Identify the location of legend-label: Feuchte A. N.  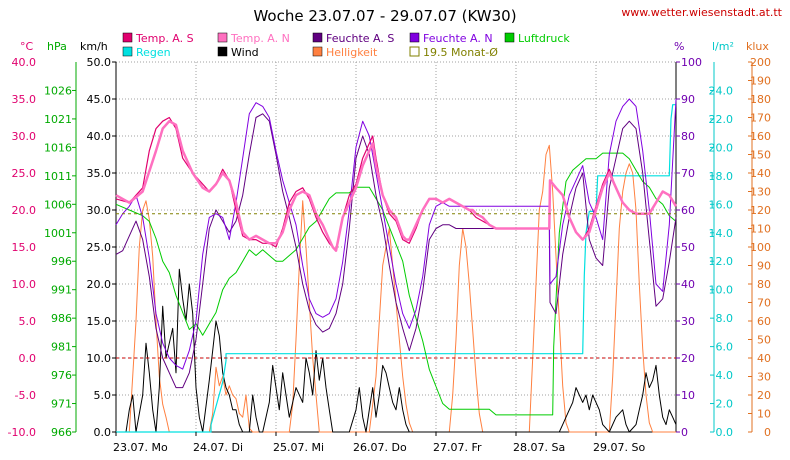
(458, 38).